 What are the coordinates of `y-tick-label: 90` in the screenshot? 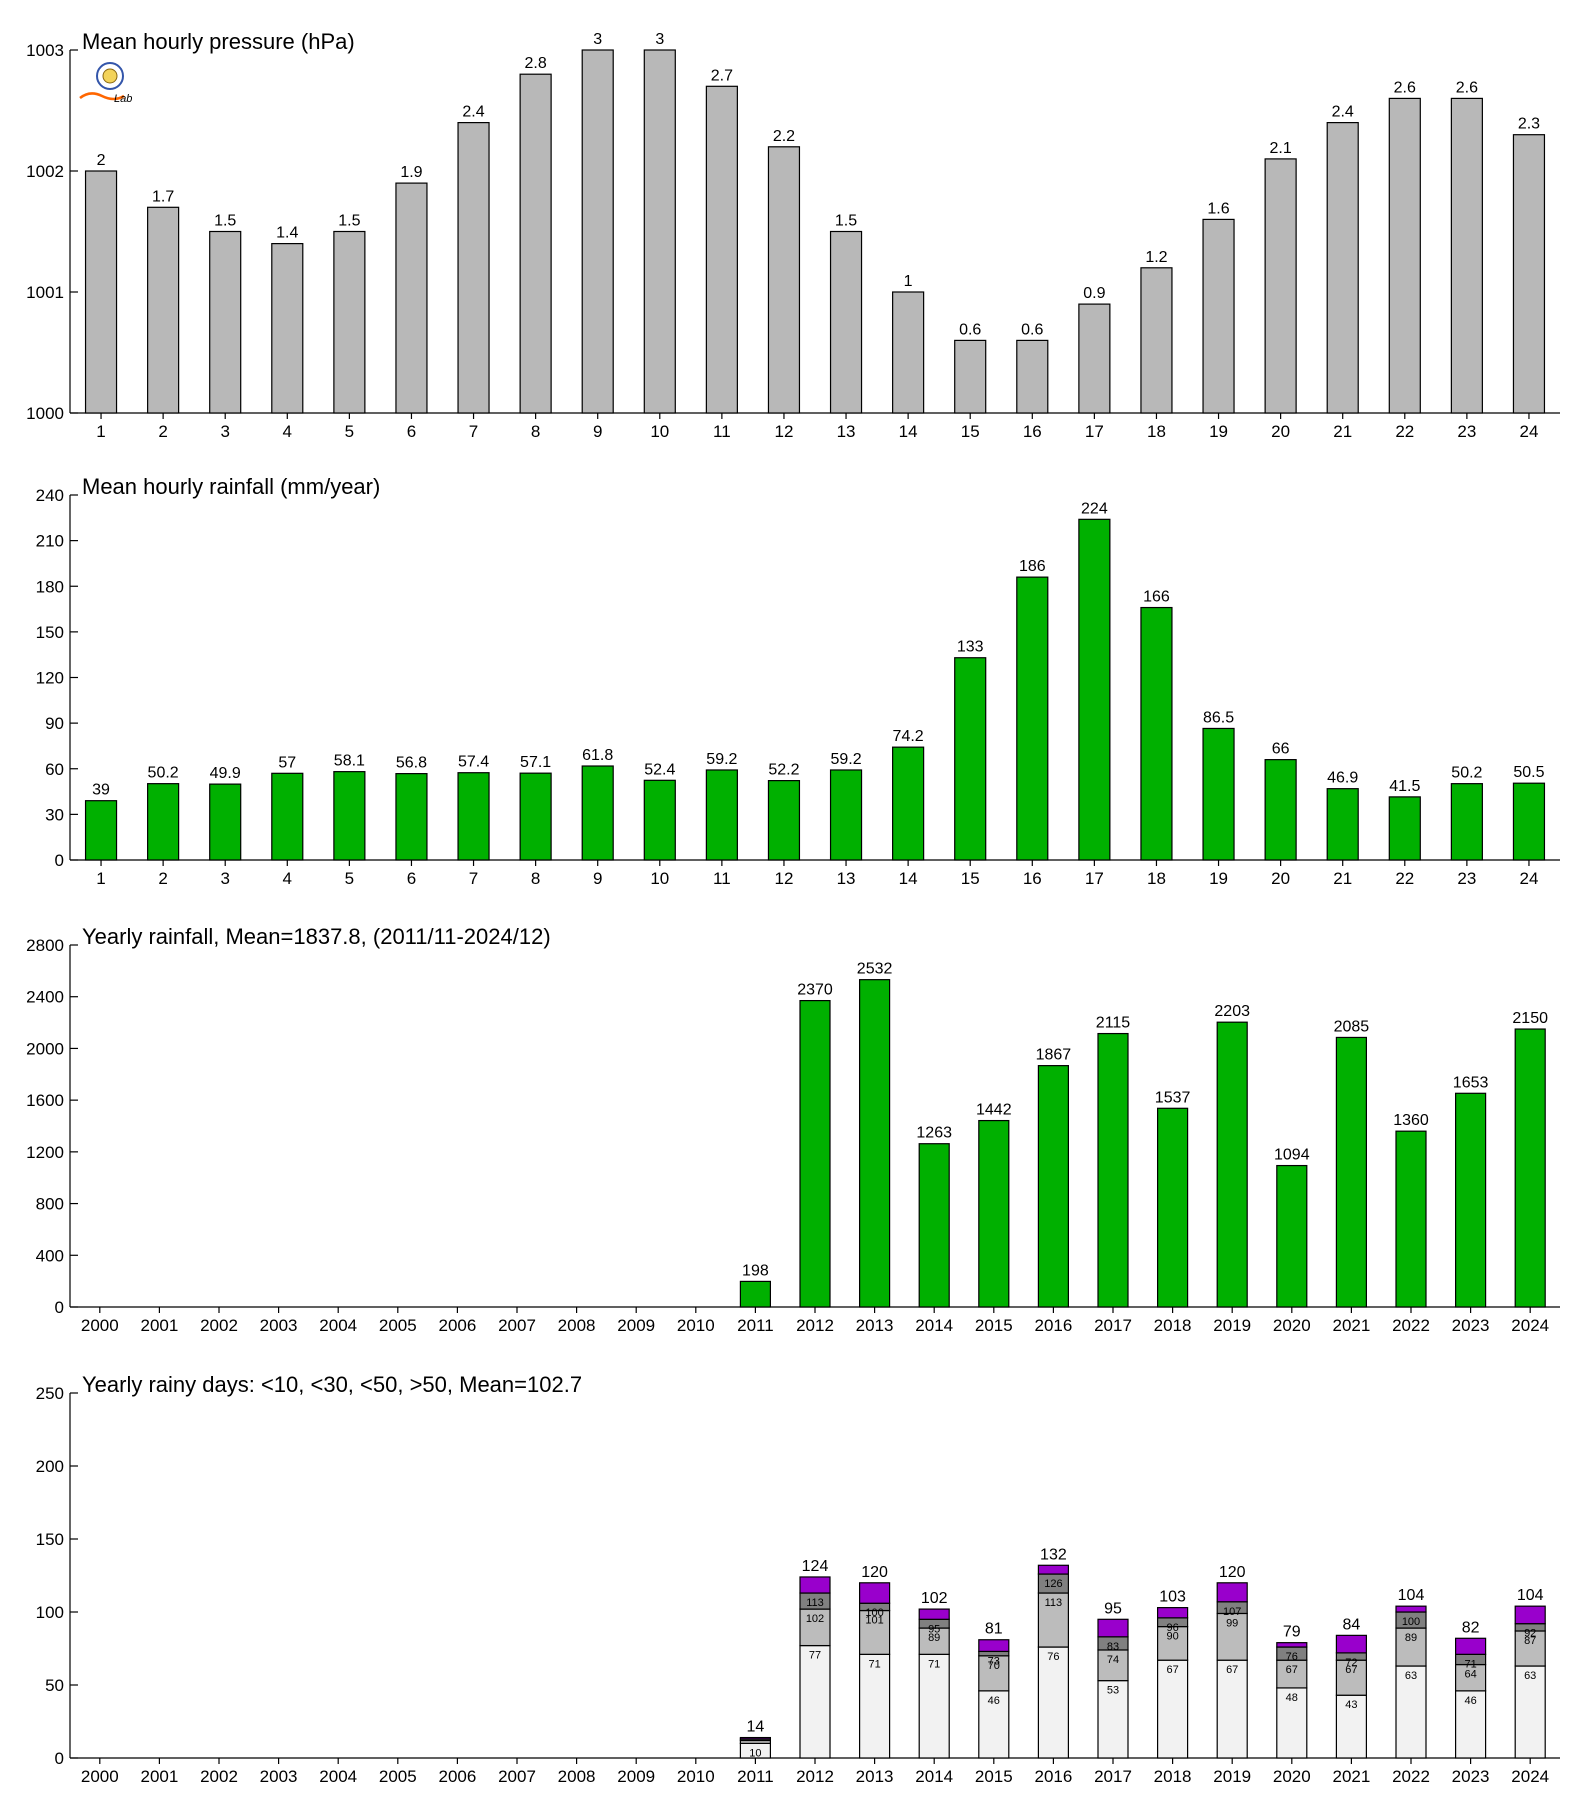 It's located at (54, 723).